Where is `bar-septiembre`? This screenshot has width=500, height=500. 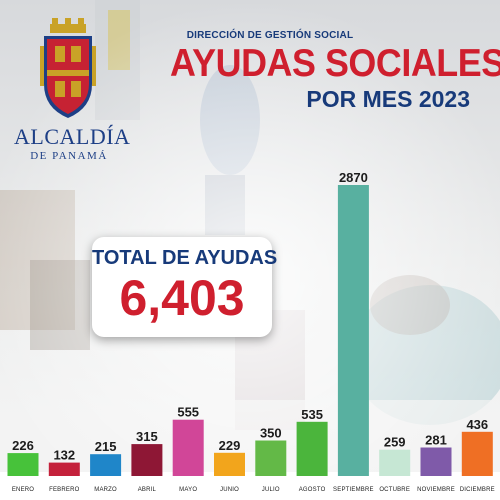 bar-septiembre is located at coordinates (353, 330).